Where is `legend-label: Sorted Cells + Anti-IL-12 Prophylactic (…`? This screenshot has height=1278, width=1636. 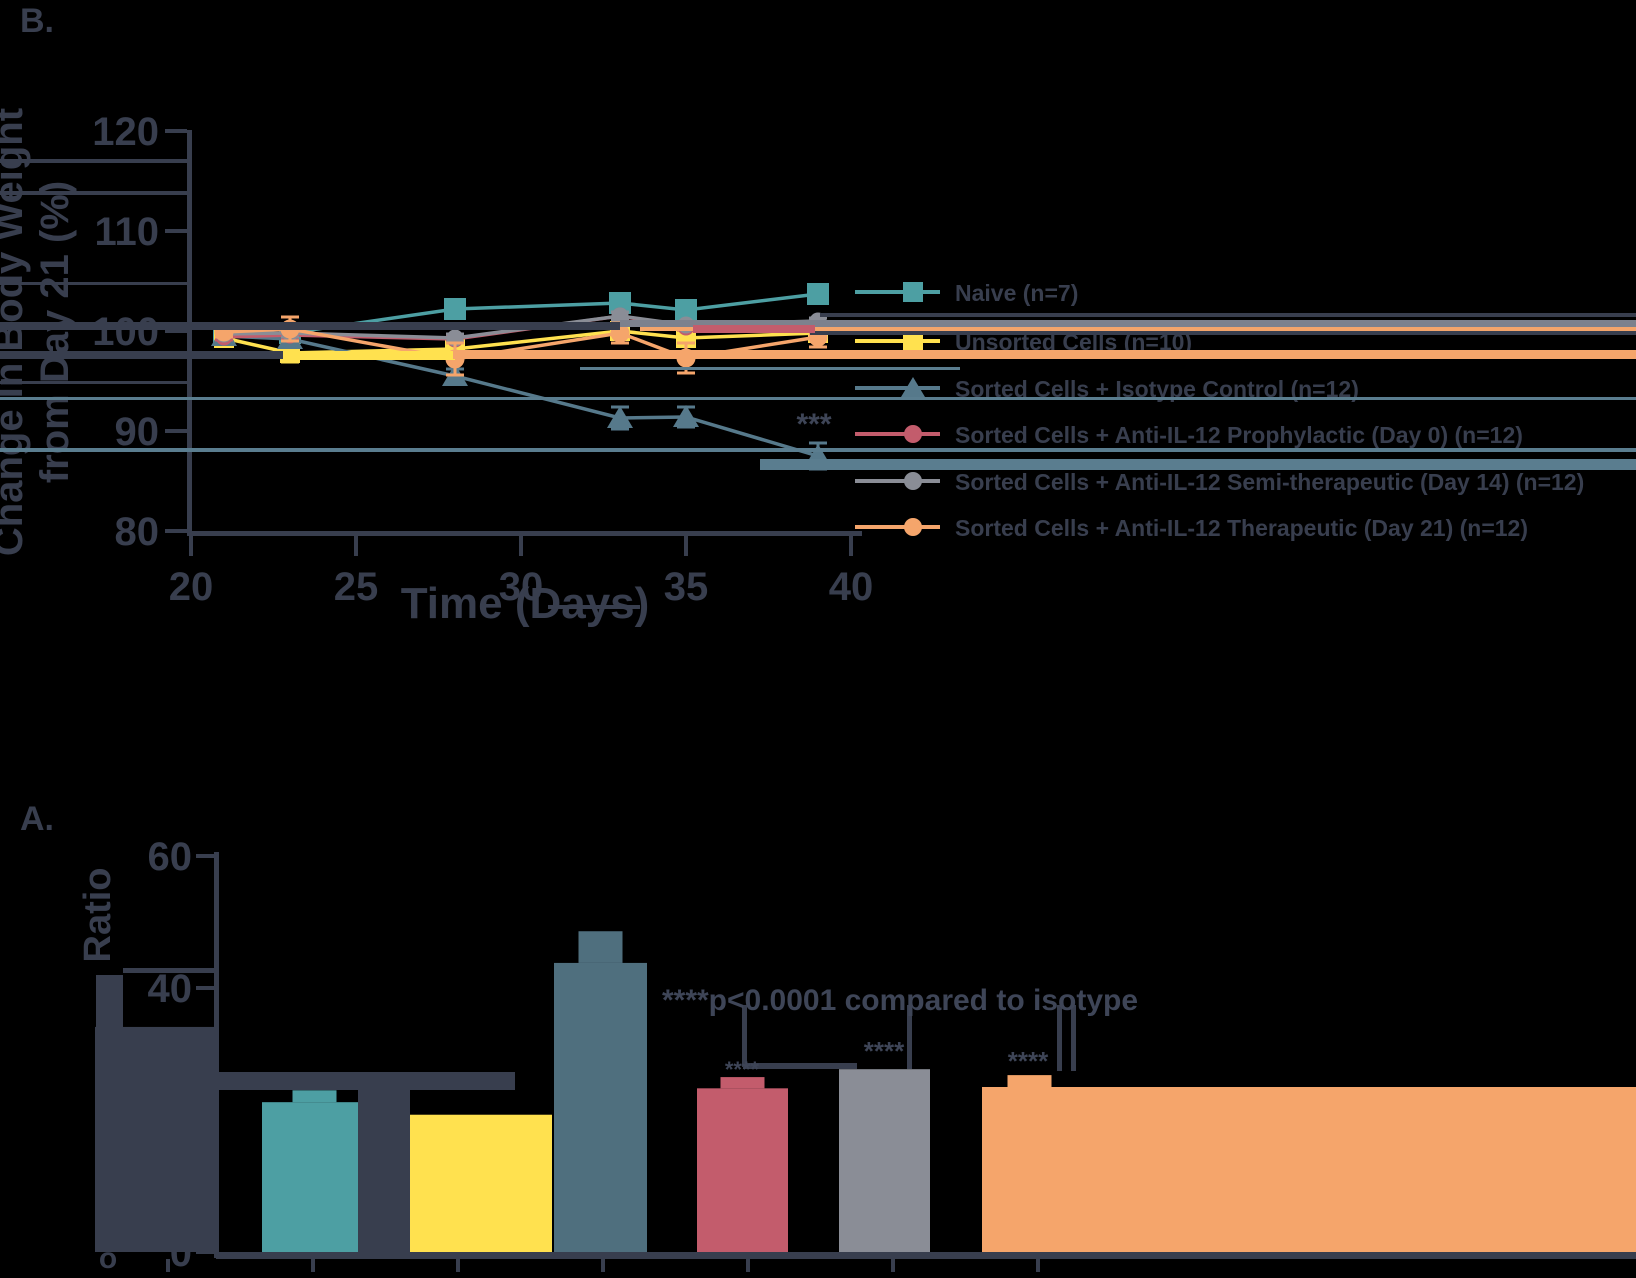 legend-label: Sorted Cells + Anti-IL-12 Prophylactic (… is located at coordinates (1239, 435).